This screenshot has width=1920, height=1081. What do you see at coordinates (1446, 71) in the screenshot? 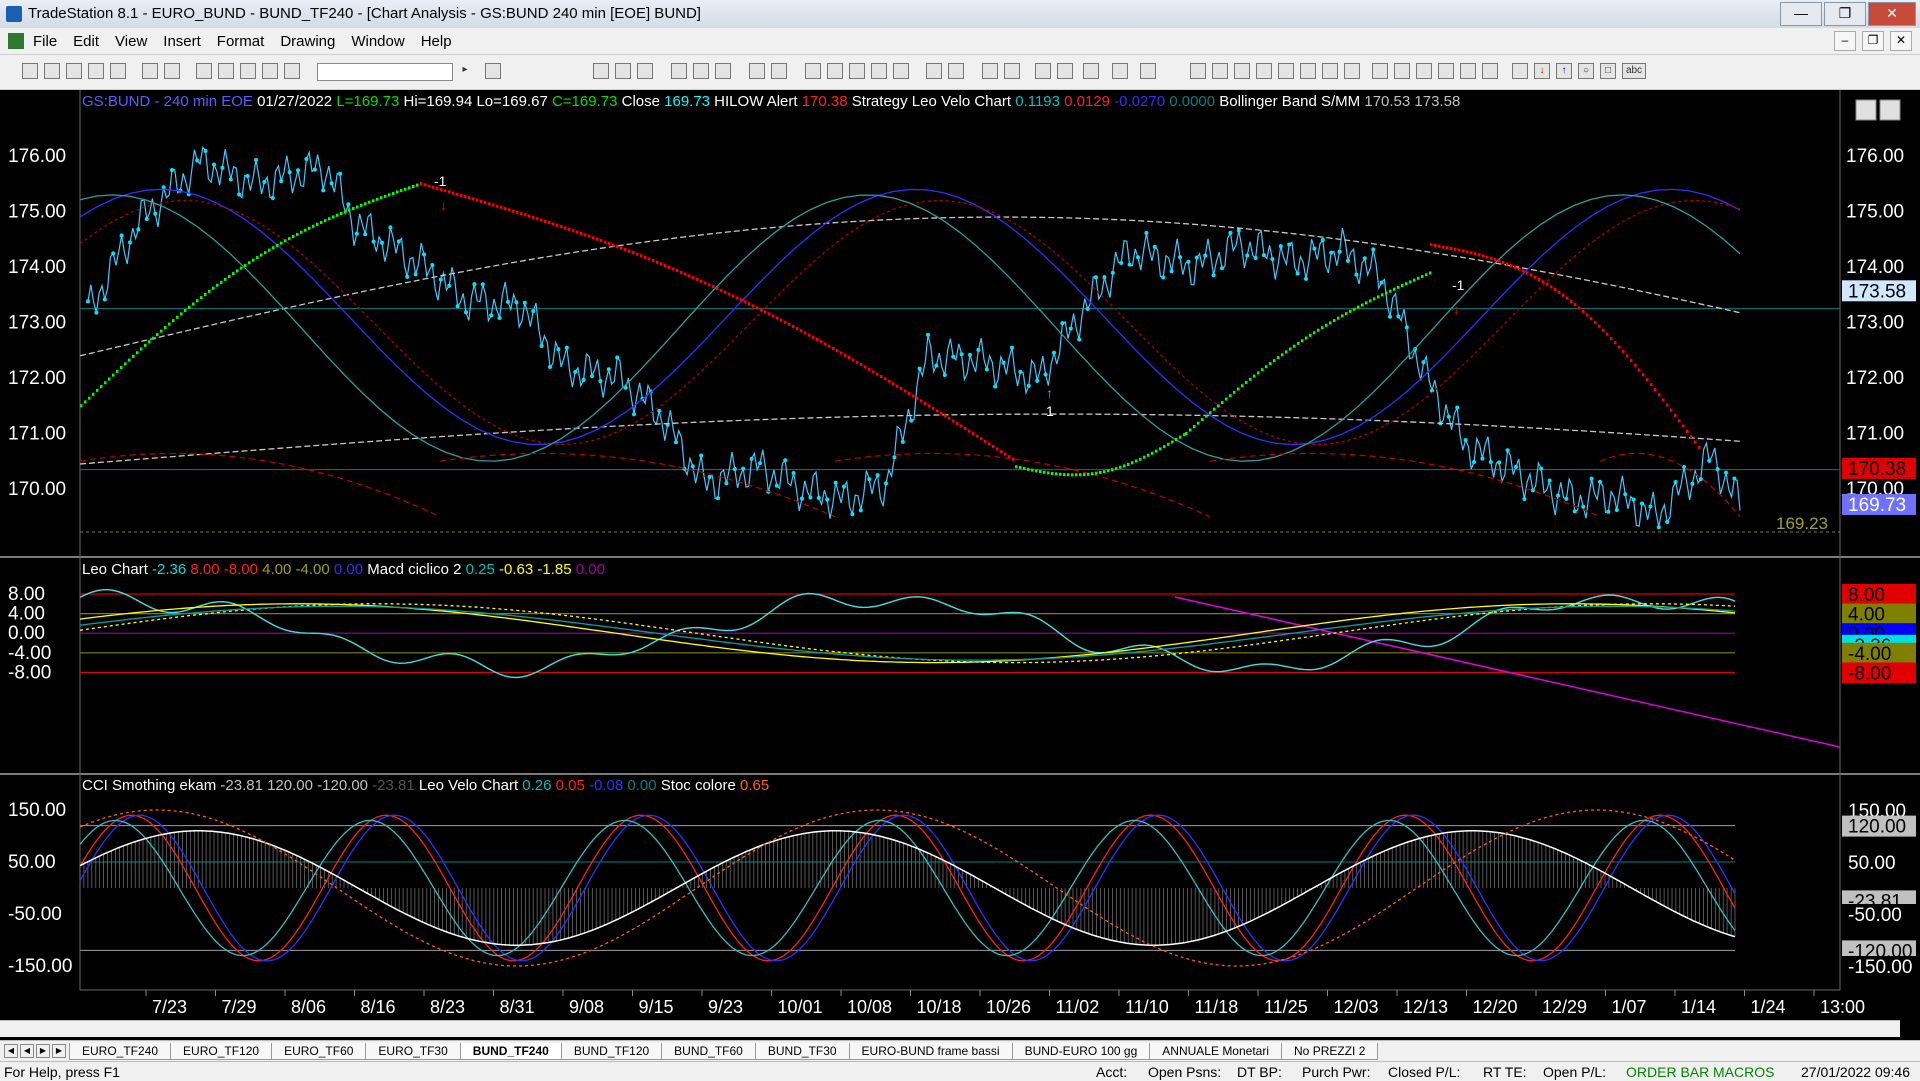
I see `andrews-icon` at bounding box center [1446, 71].